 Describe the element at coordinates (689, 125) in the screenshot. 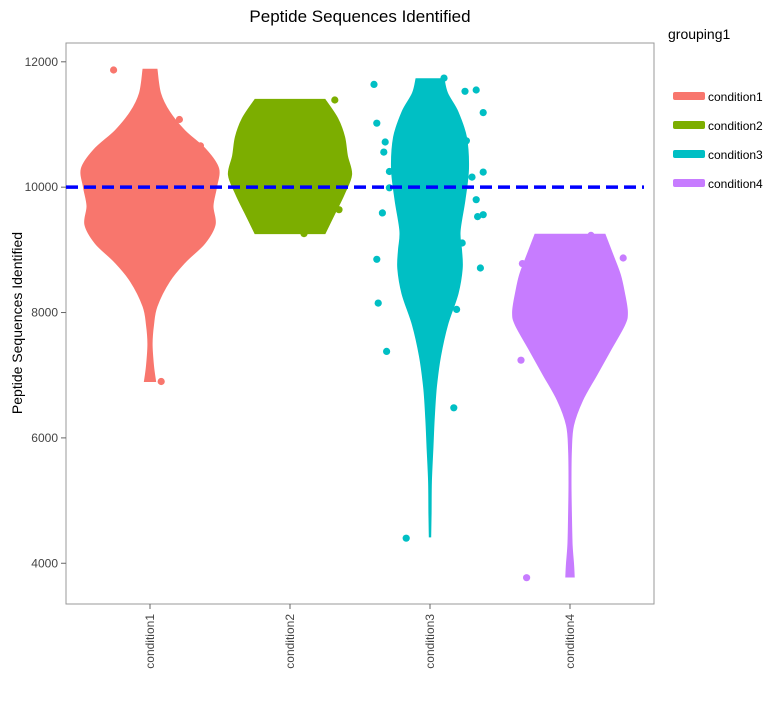

I see `legend-swatch-condition2` at that location.